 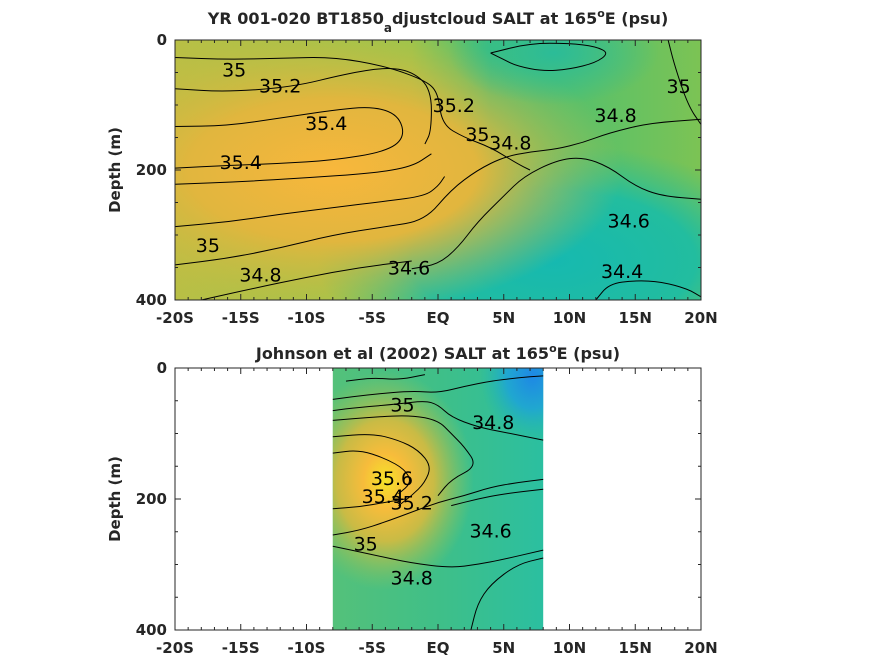 I want to click on panel-1-x-tick-labels: -20S -15S -10S -5S EQ 5N 10N 15N 20N, so click(x=437, y=318).